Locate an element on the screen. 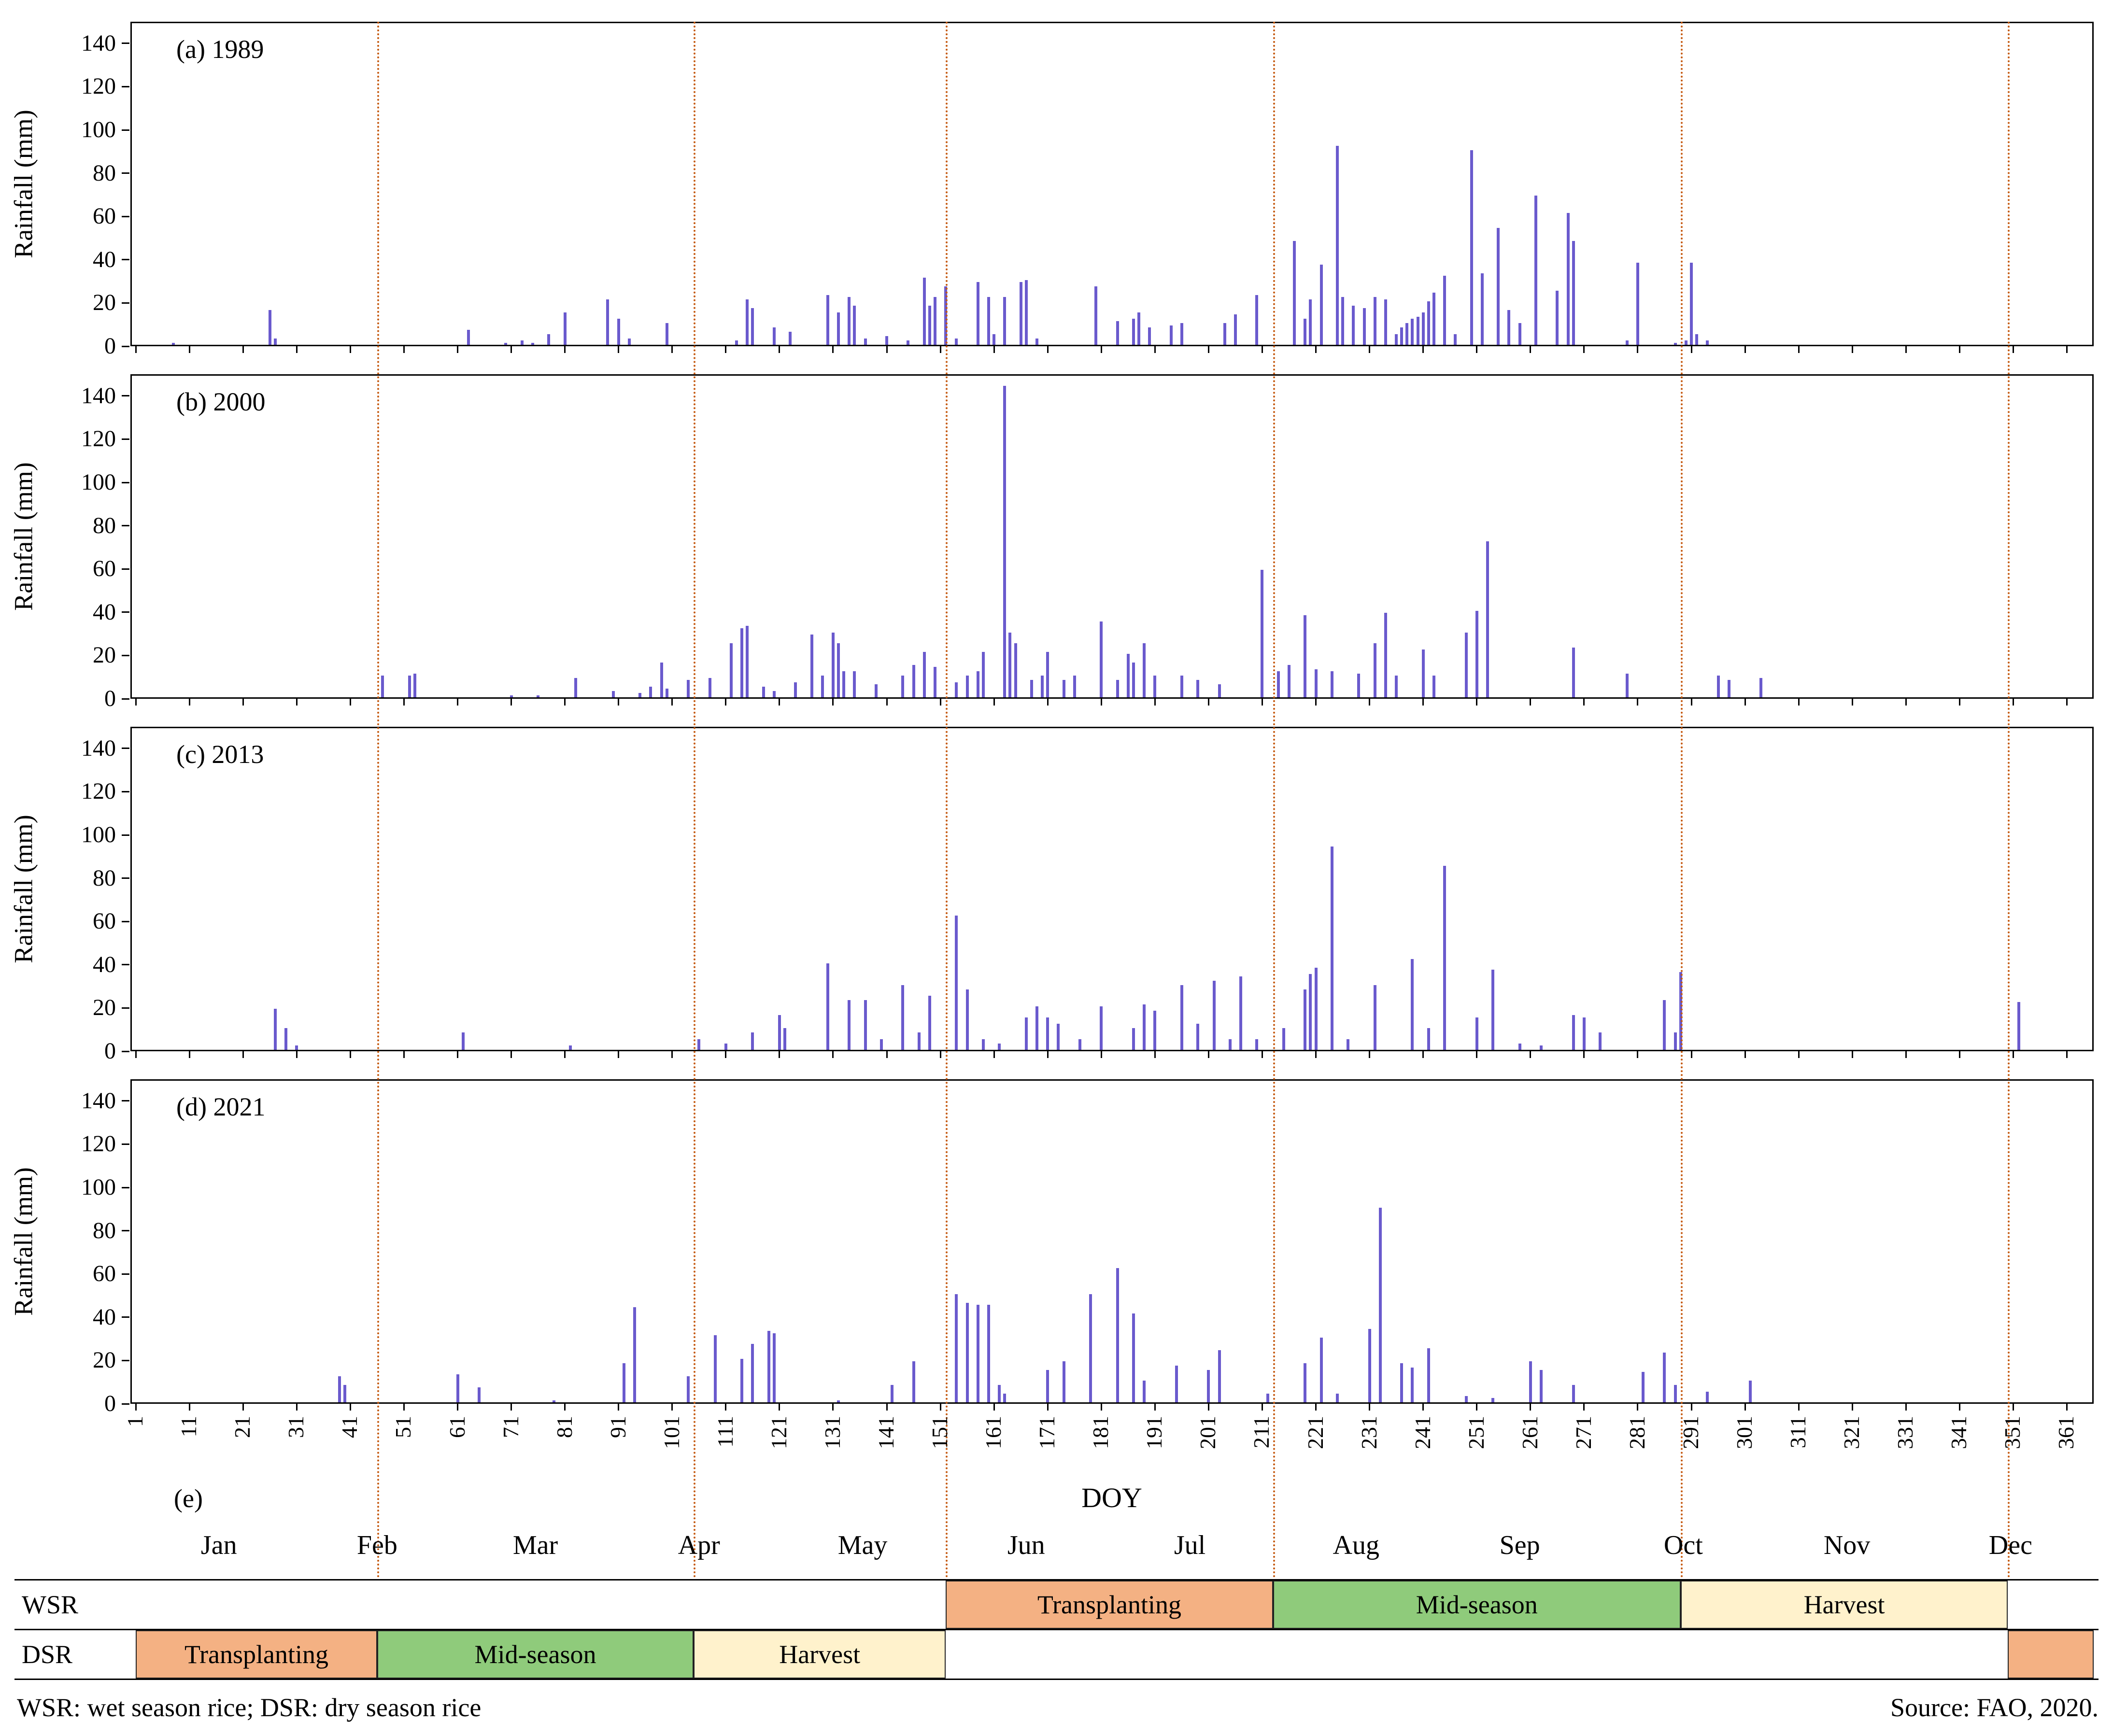  x-tick-label: 121 is located at coordinates (778, 1432).